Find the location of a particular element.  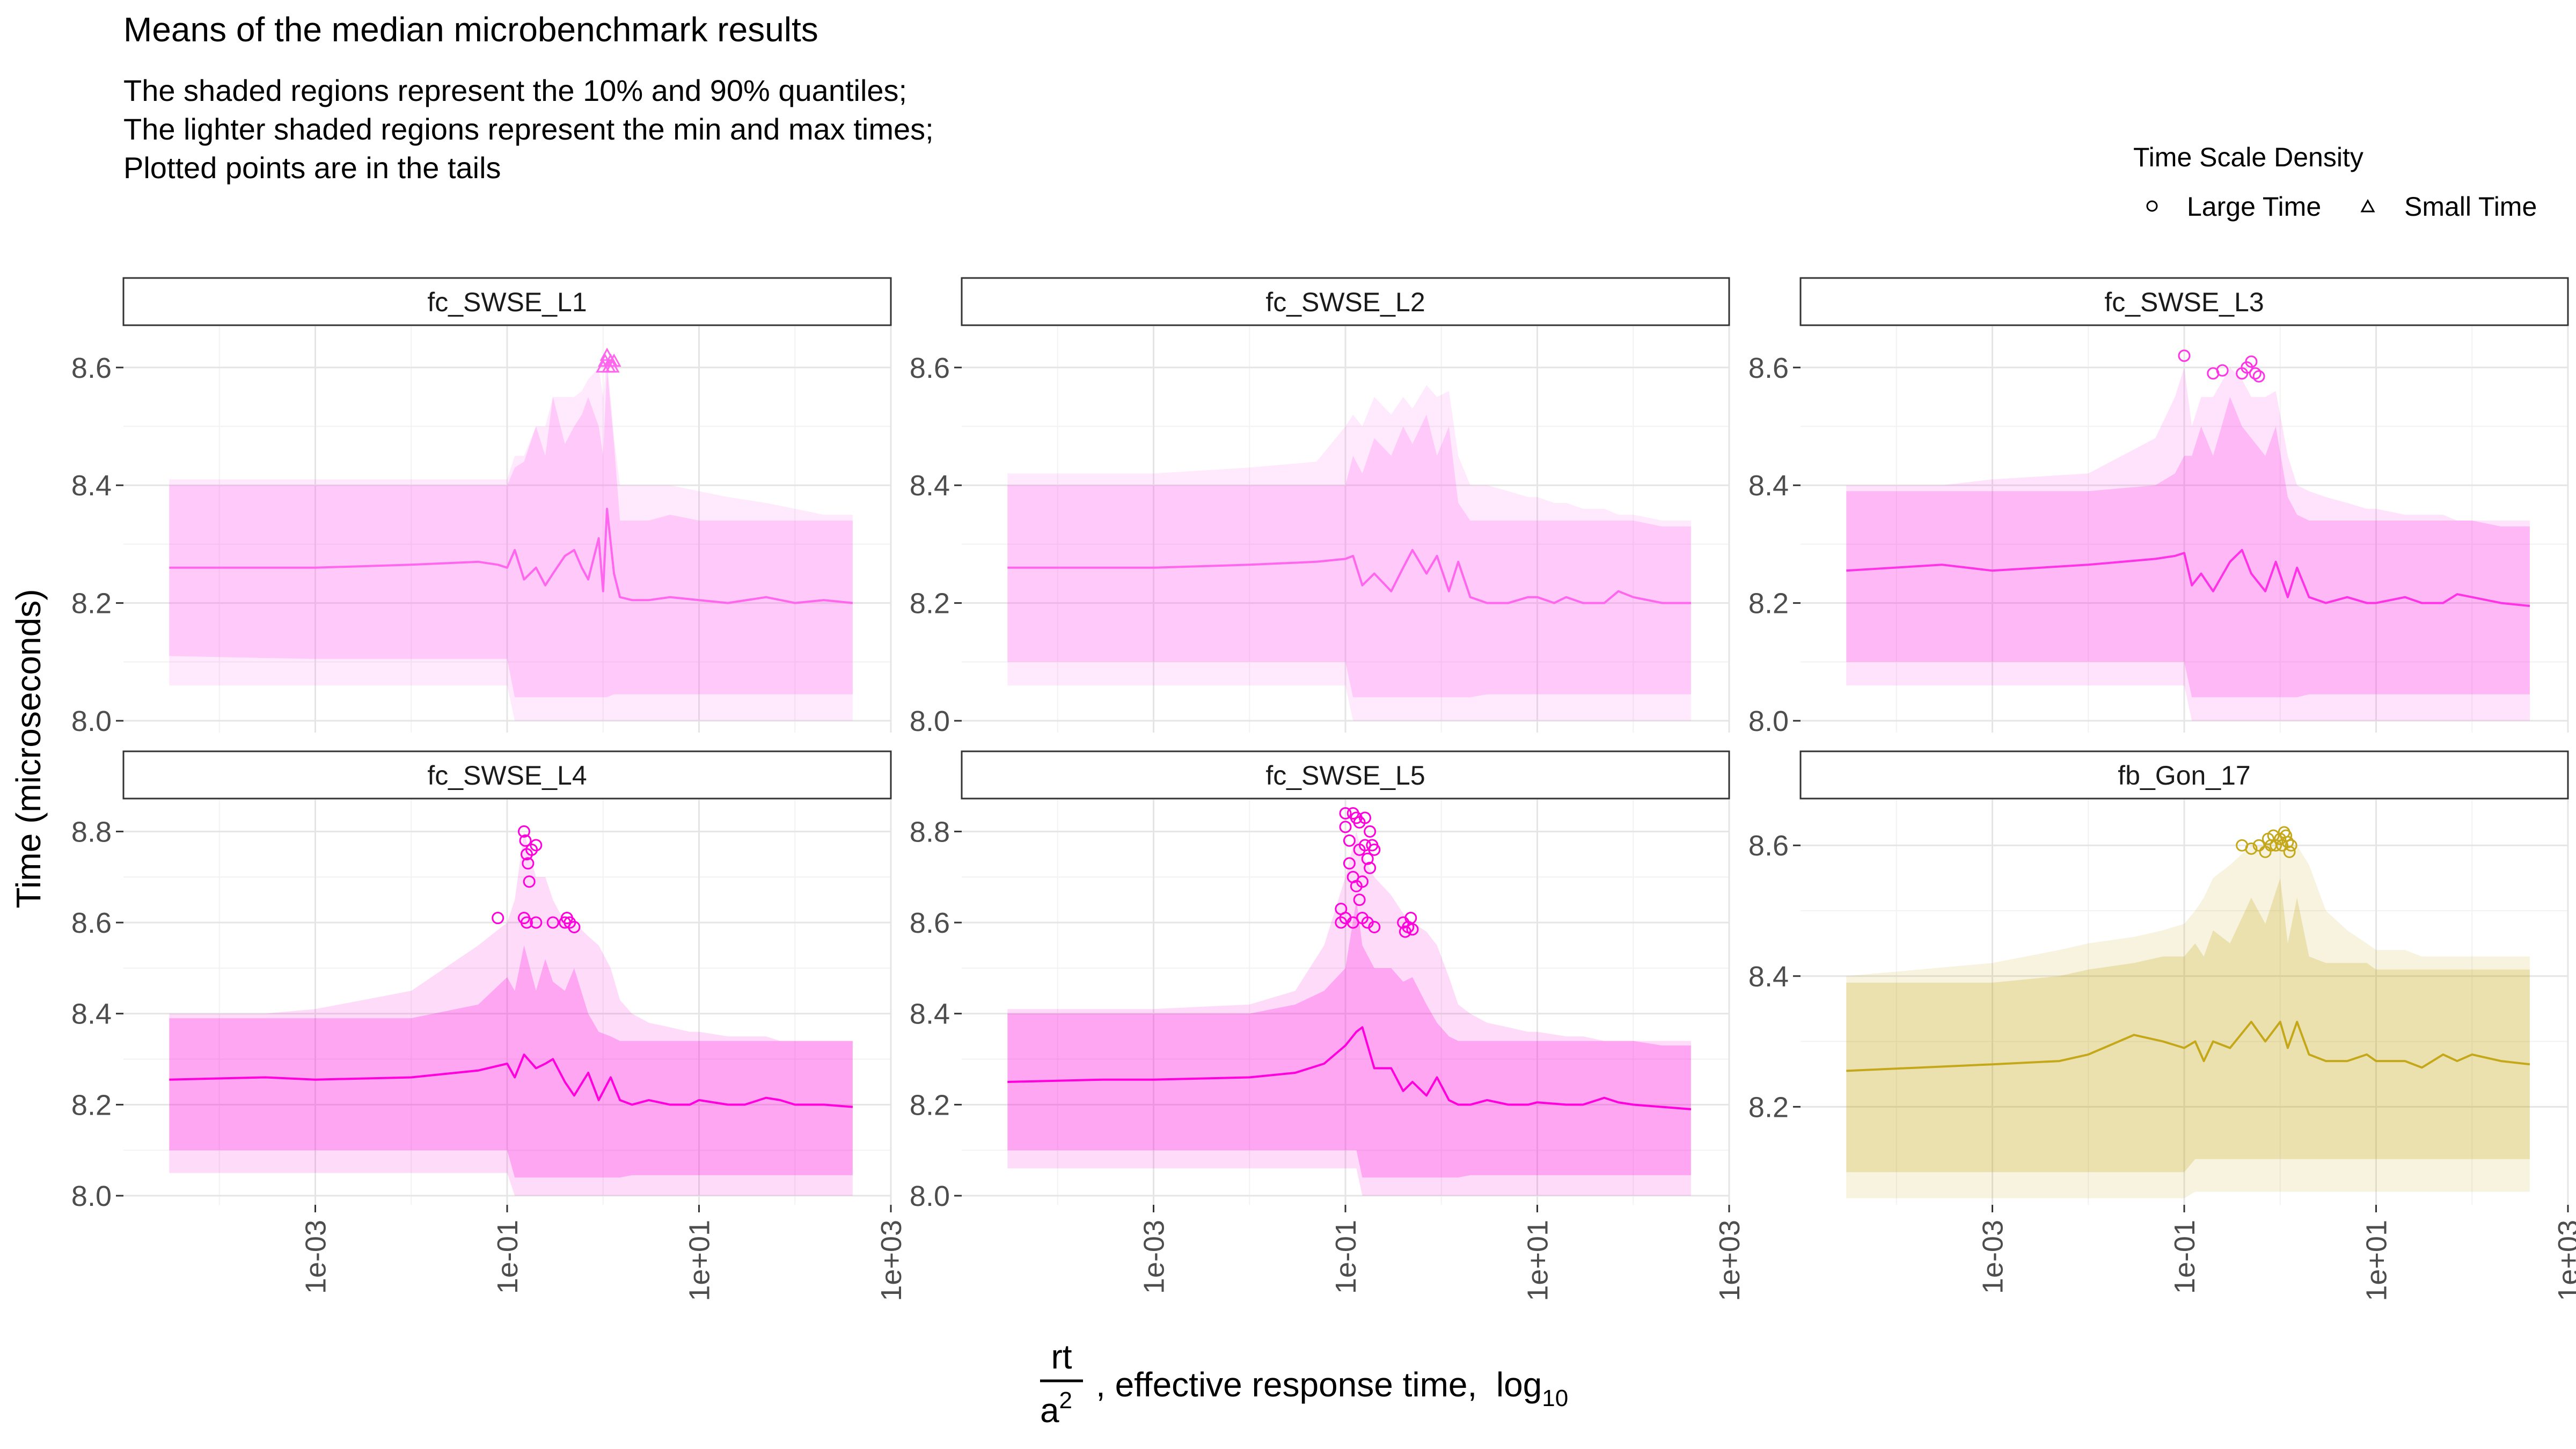

panel-fc_SWSE_L1: fc_SWSE_L1 8.0 8.2 8.4 8.6 is located at coordinates (481, 507).